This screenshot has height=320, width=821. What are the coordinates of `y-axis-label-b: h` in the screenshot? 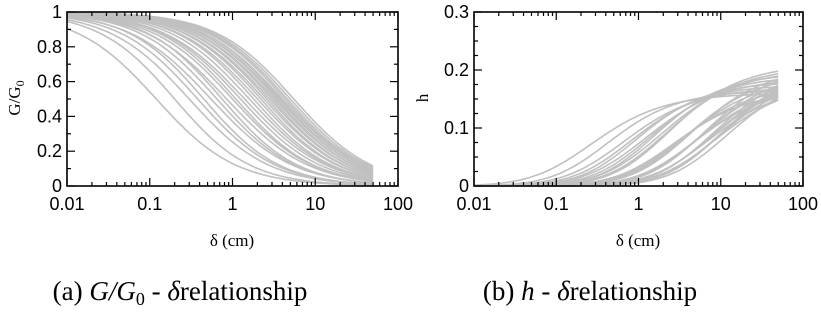 It's located at (422, 97).